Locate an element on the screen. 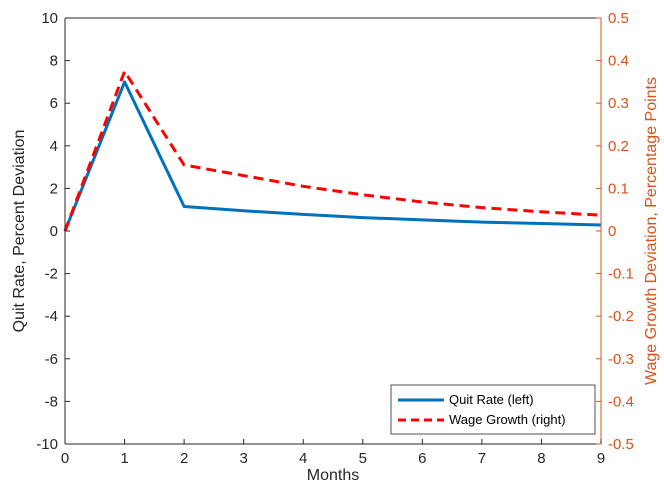 The width and height of the screenshot is (664, 491). x-axis-title: Months is located at coordinates (333, 475).